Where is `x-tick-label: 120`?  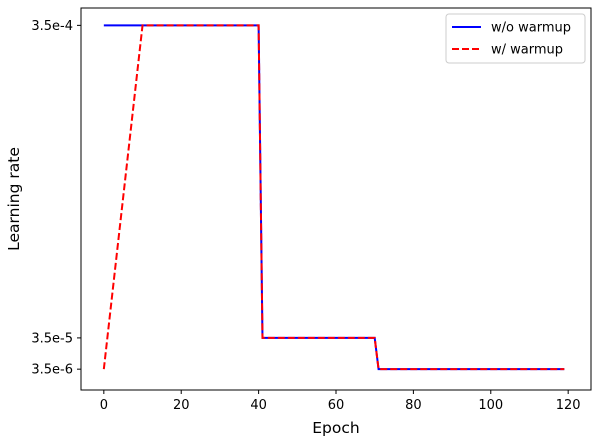
x-tick-label: 120 is located at coordinates (568, 405).